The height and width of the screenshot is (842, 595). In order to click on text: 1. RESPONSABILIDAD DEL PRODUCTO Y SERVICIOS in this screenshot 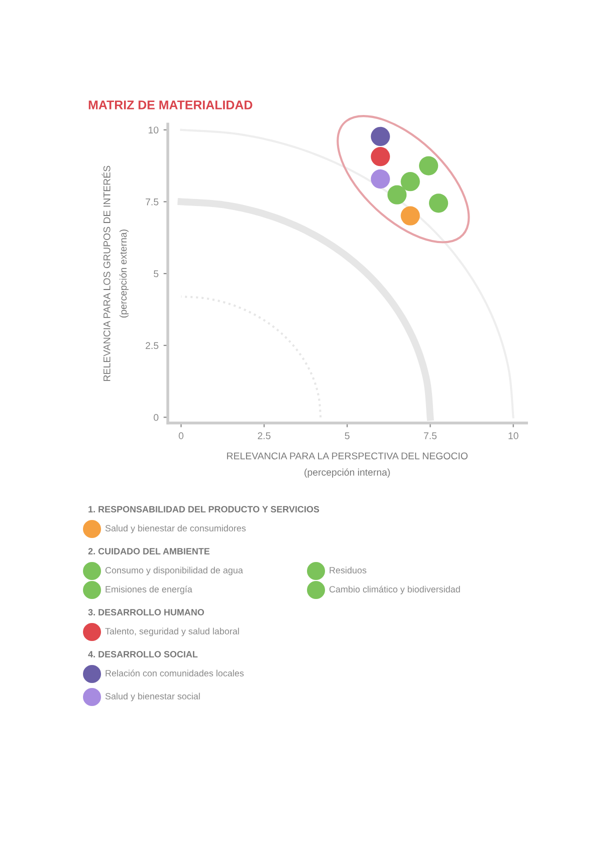, I will do `click(204, 509)`.